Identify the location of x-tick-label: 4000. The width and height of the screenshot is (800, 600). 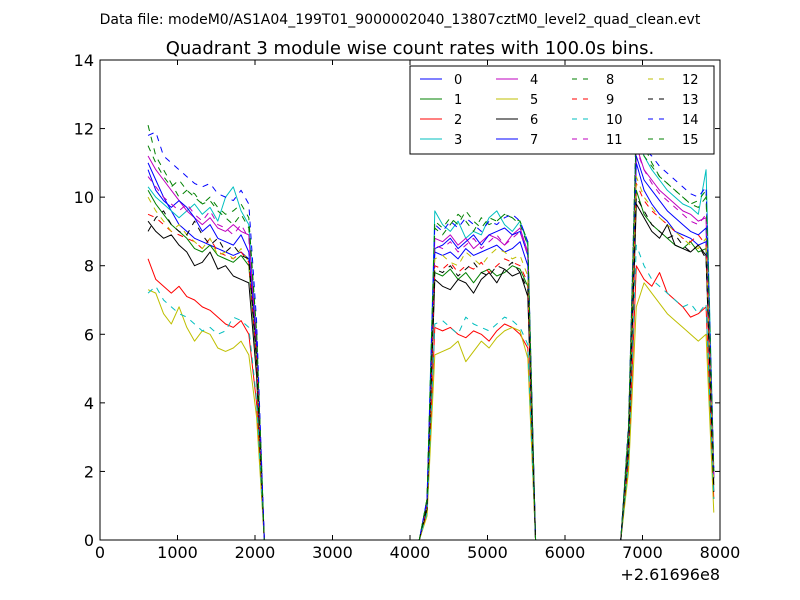
(410, 552).